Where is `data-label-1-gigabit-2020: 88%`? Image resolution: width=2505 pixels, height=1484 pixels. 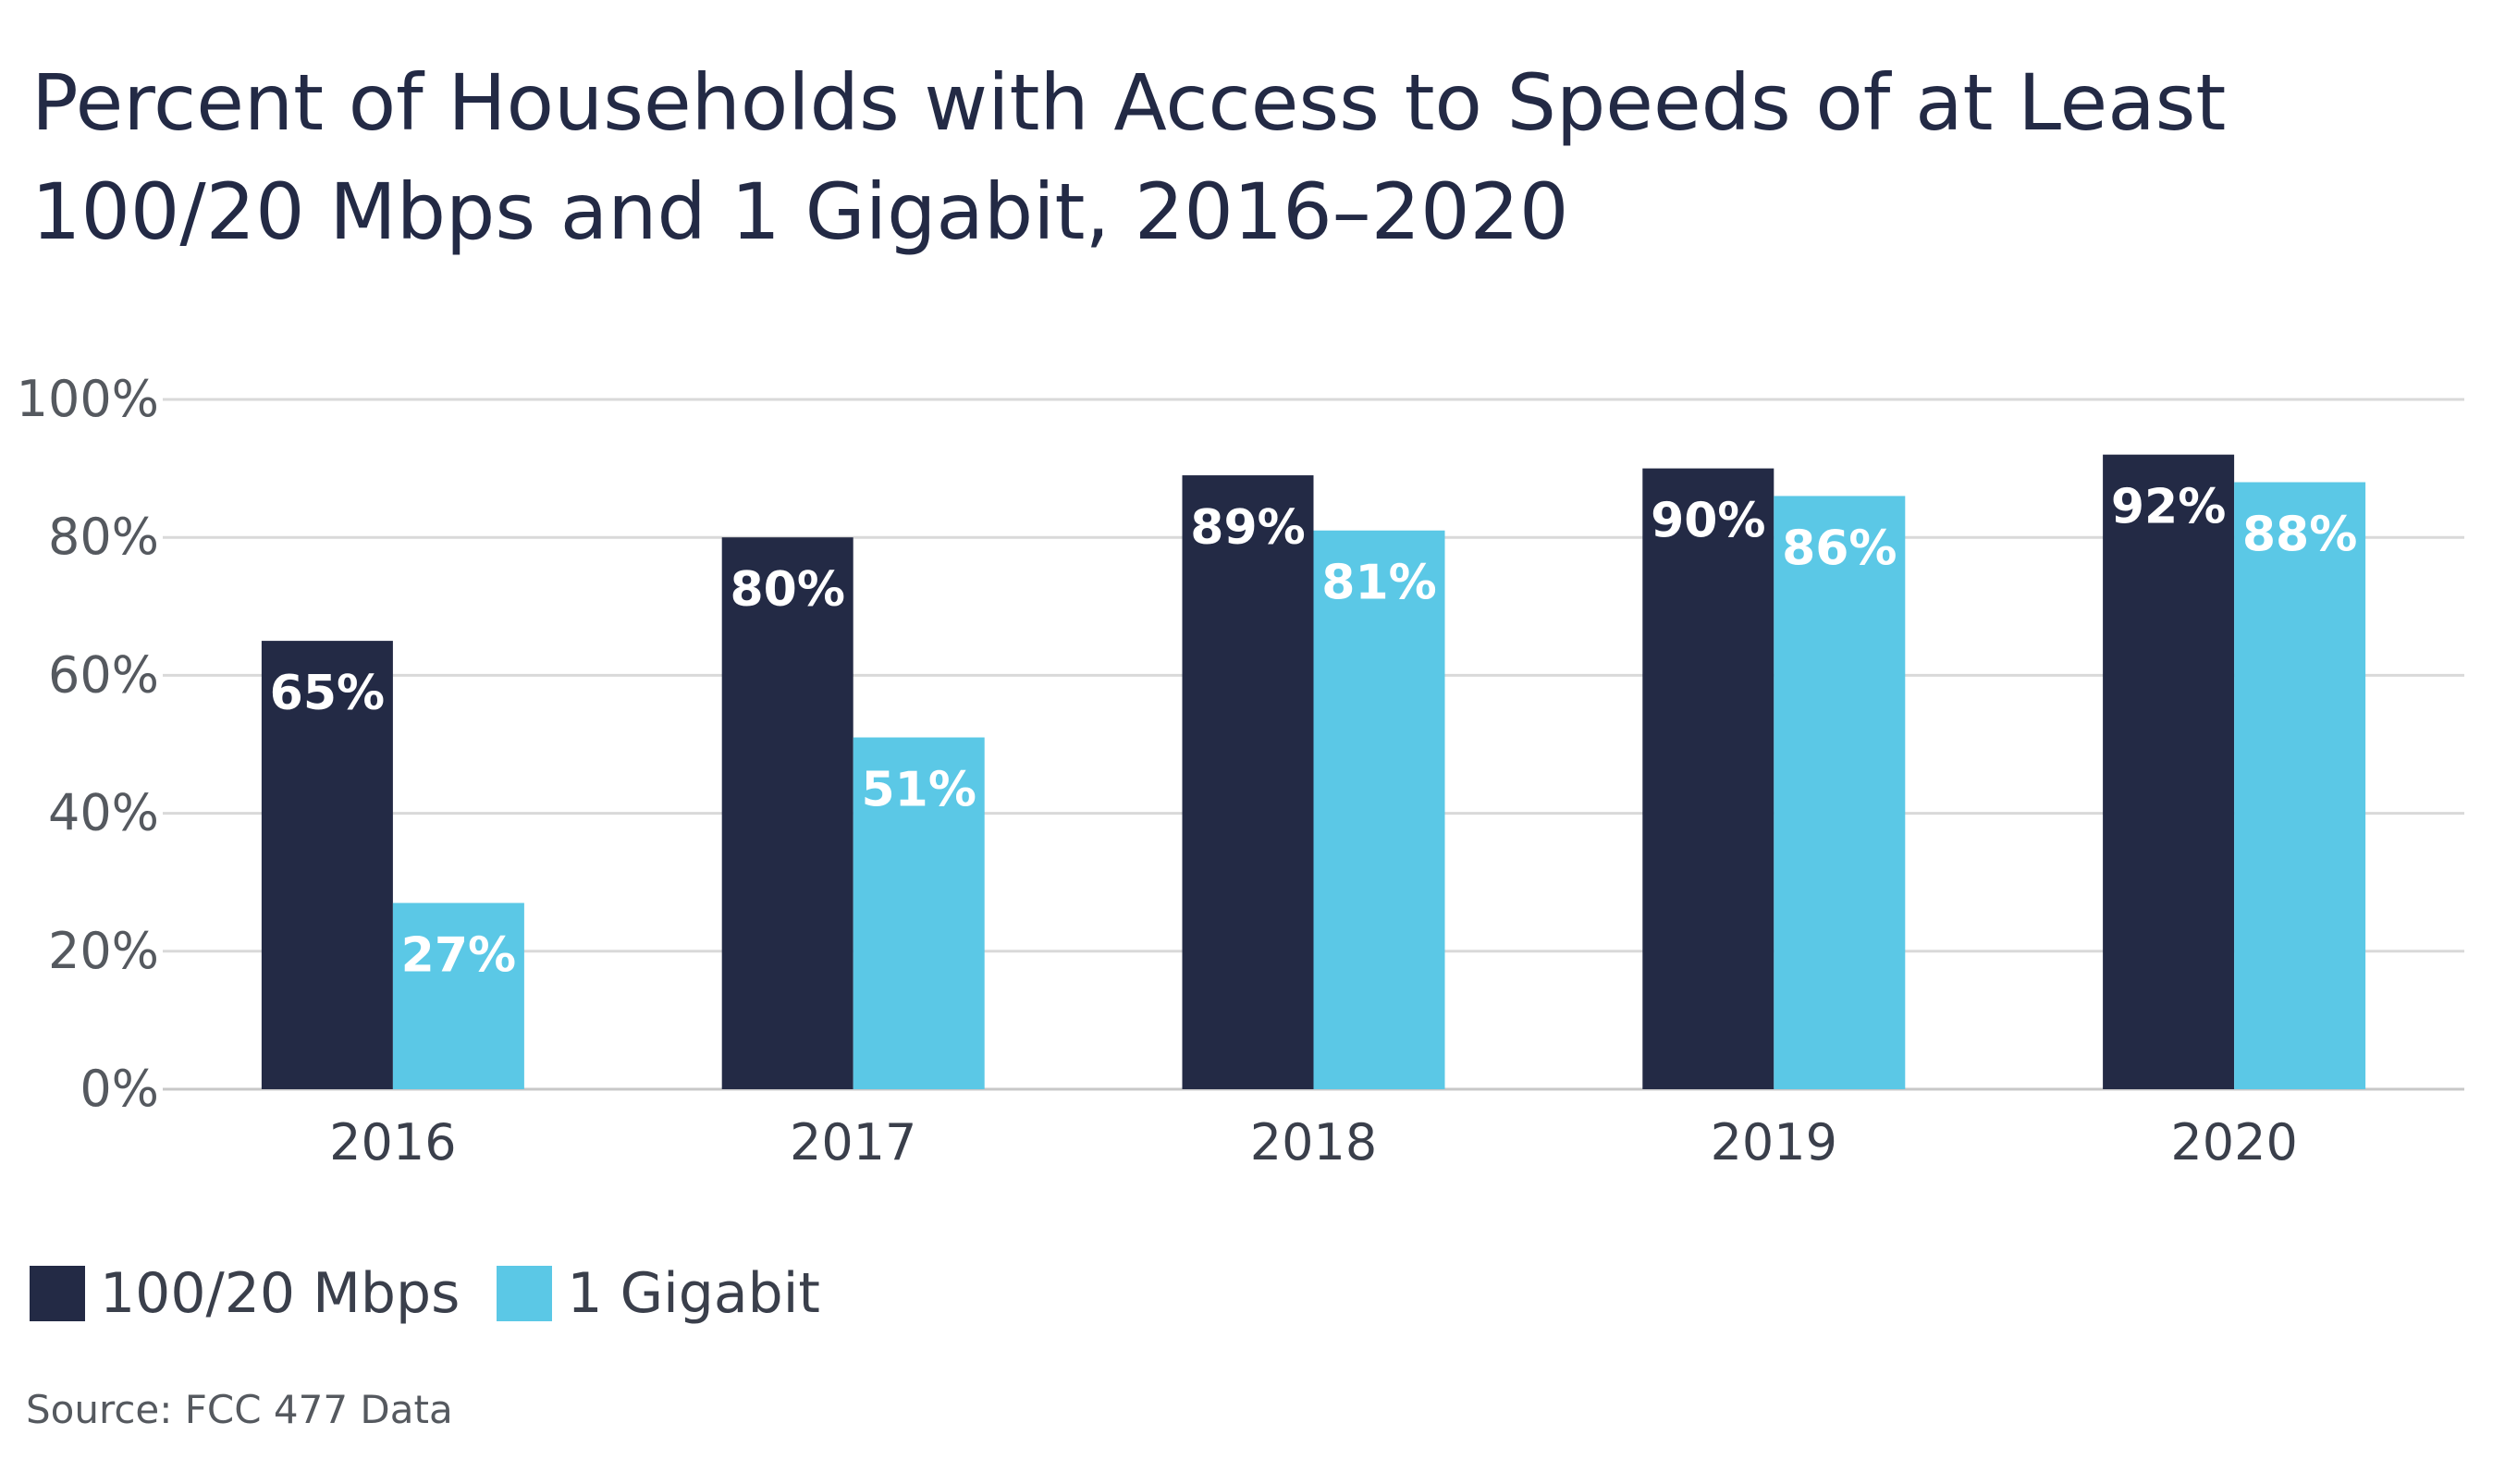 data-label-1-gigabit-2020: 88% is located at coordinates (2299, 535).